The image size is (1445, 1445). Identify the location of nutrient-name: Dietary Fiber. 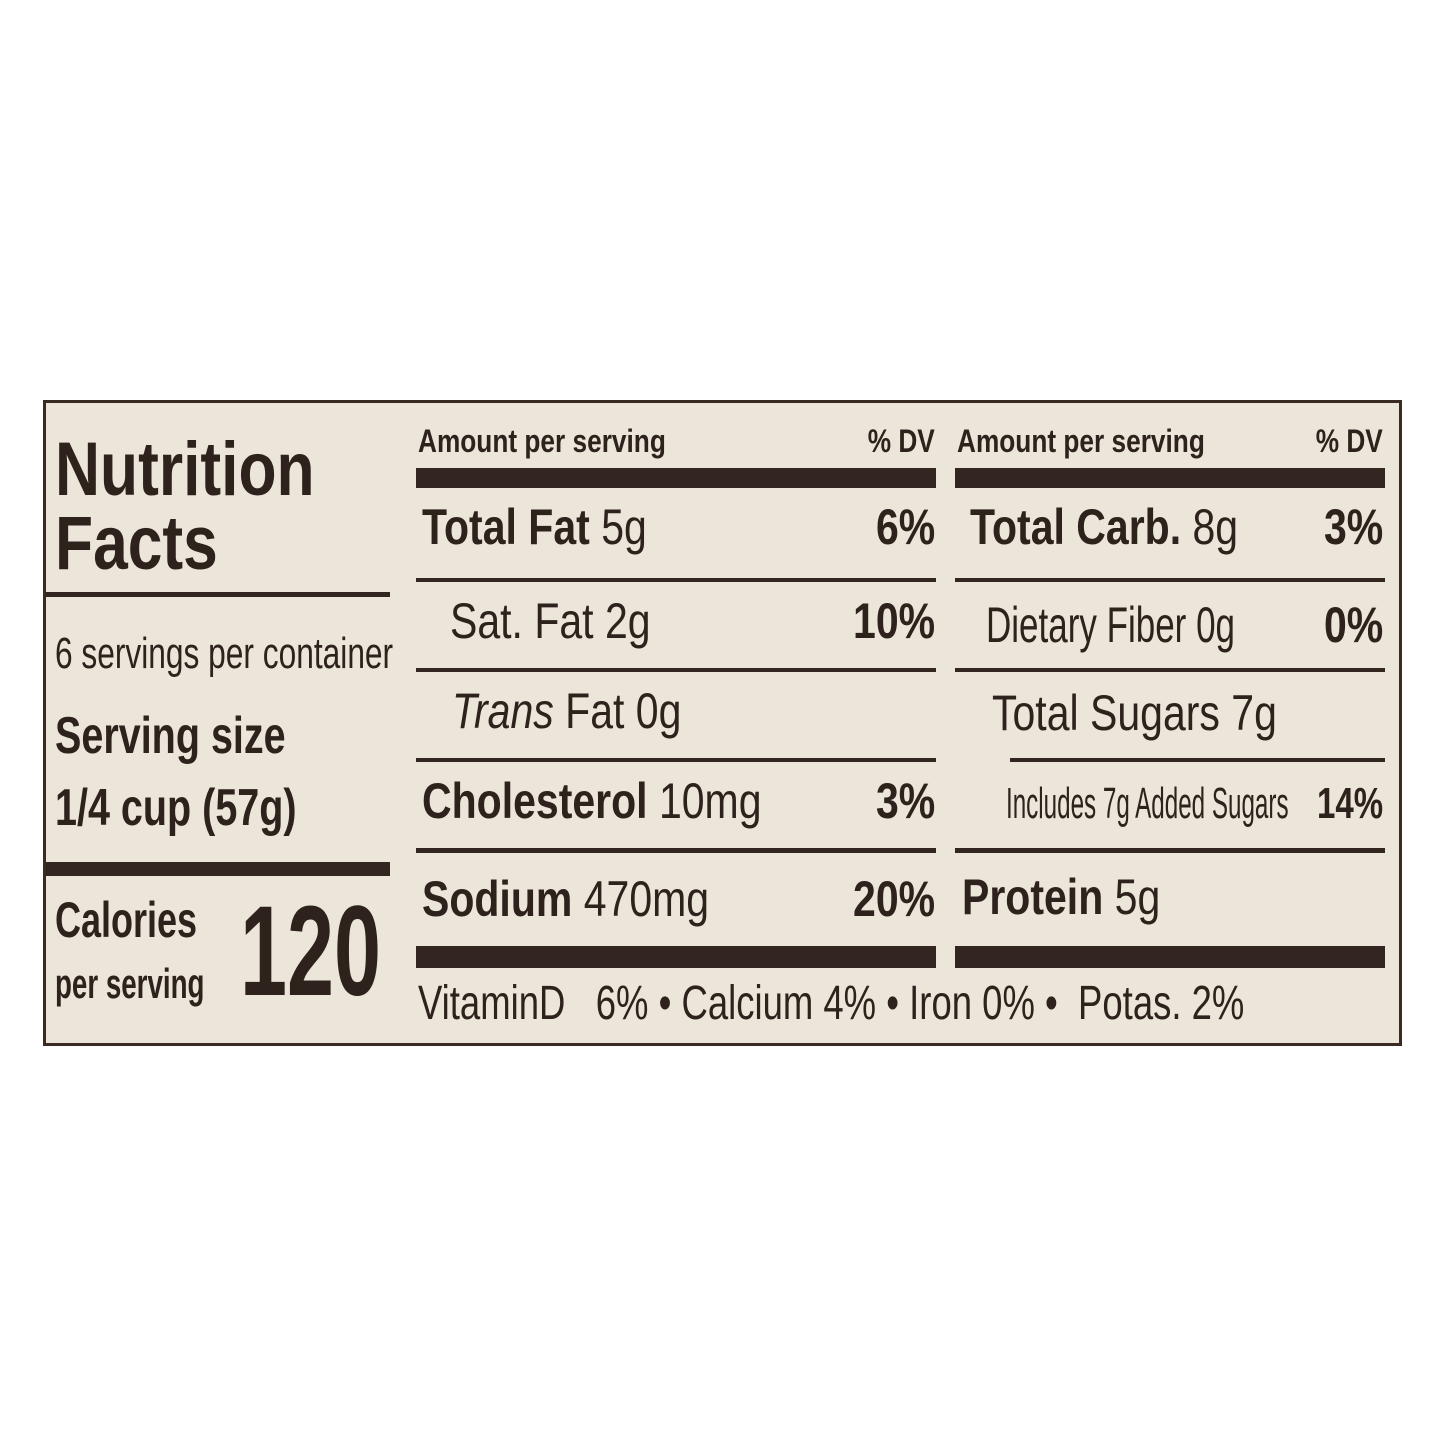
(1086, 625).